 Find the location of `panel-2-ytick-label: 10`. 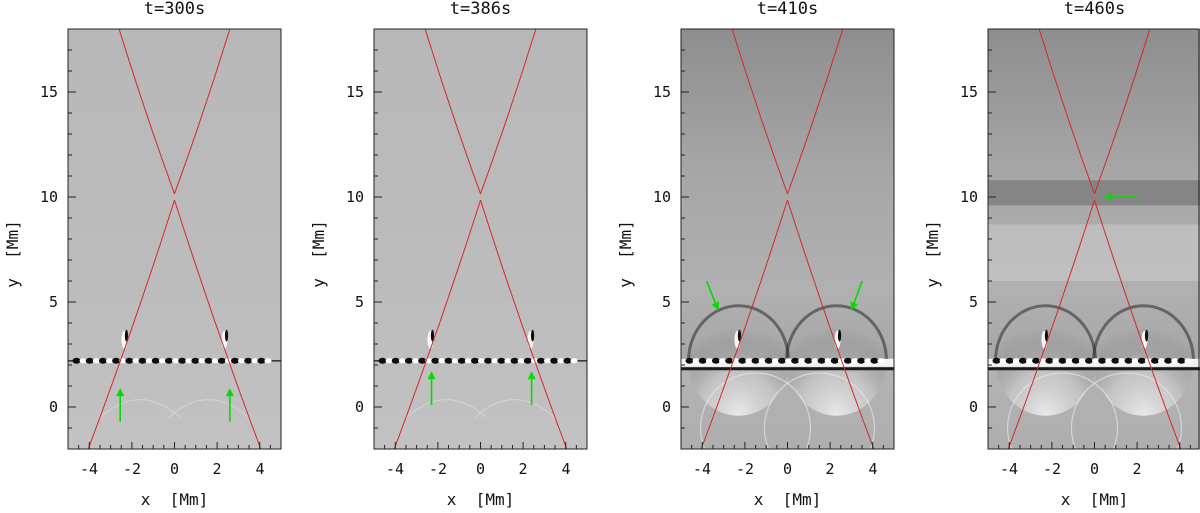

panel-2-ytick-label: 10 is located at coordinates (355, 197).